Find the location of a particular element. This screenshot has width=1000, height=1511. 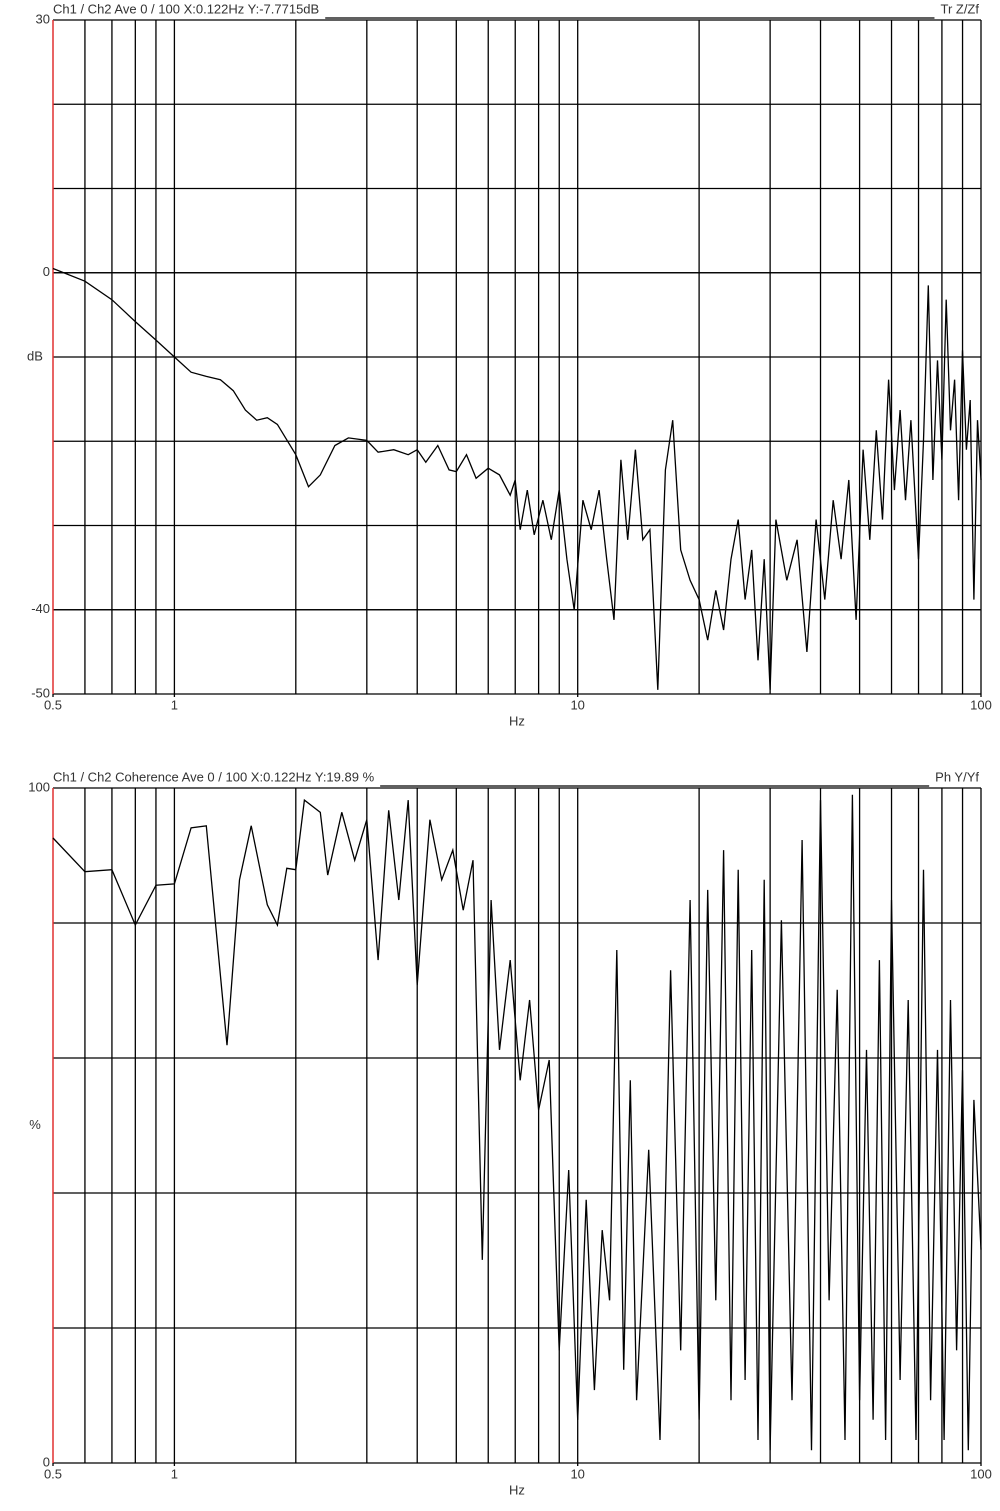

trace-mode: Ph Y/Yf is located at coordinates (957, 776).